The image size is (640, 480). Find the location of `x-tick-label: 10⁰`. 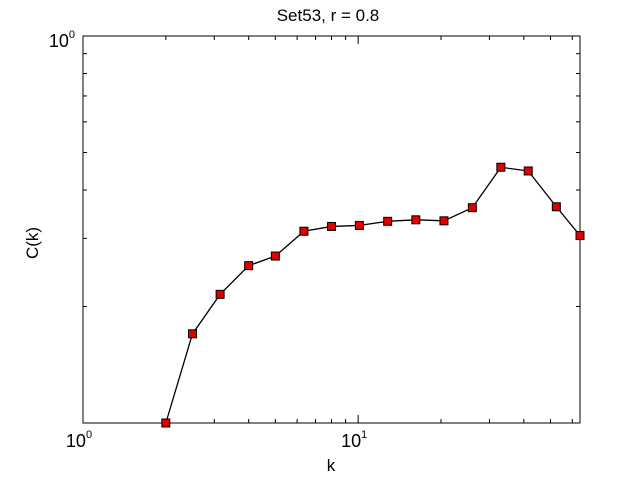

x-tick-label: 10⁰ is located at coordinates (79, 440).